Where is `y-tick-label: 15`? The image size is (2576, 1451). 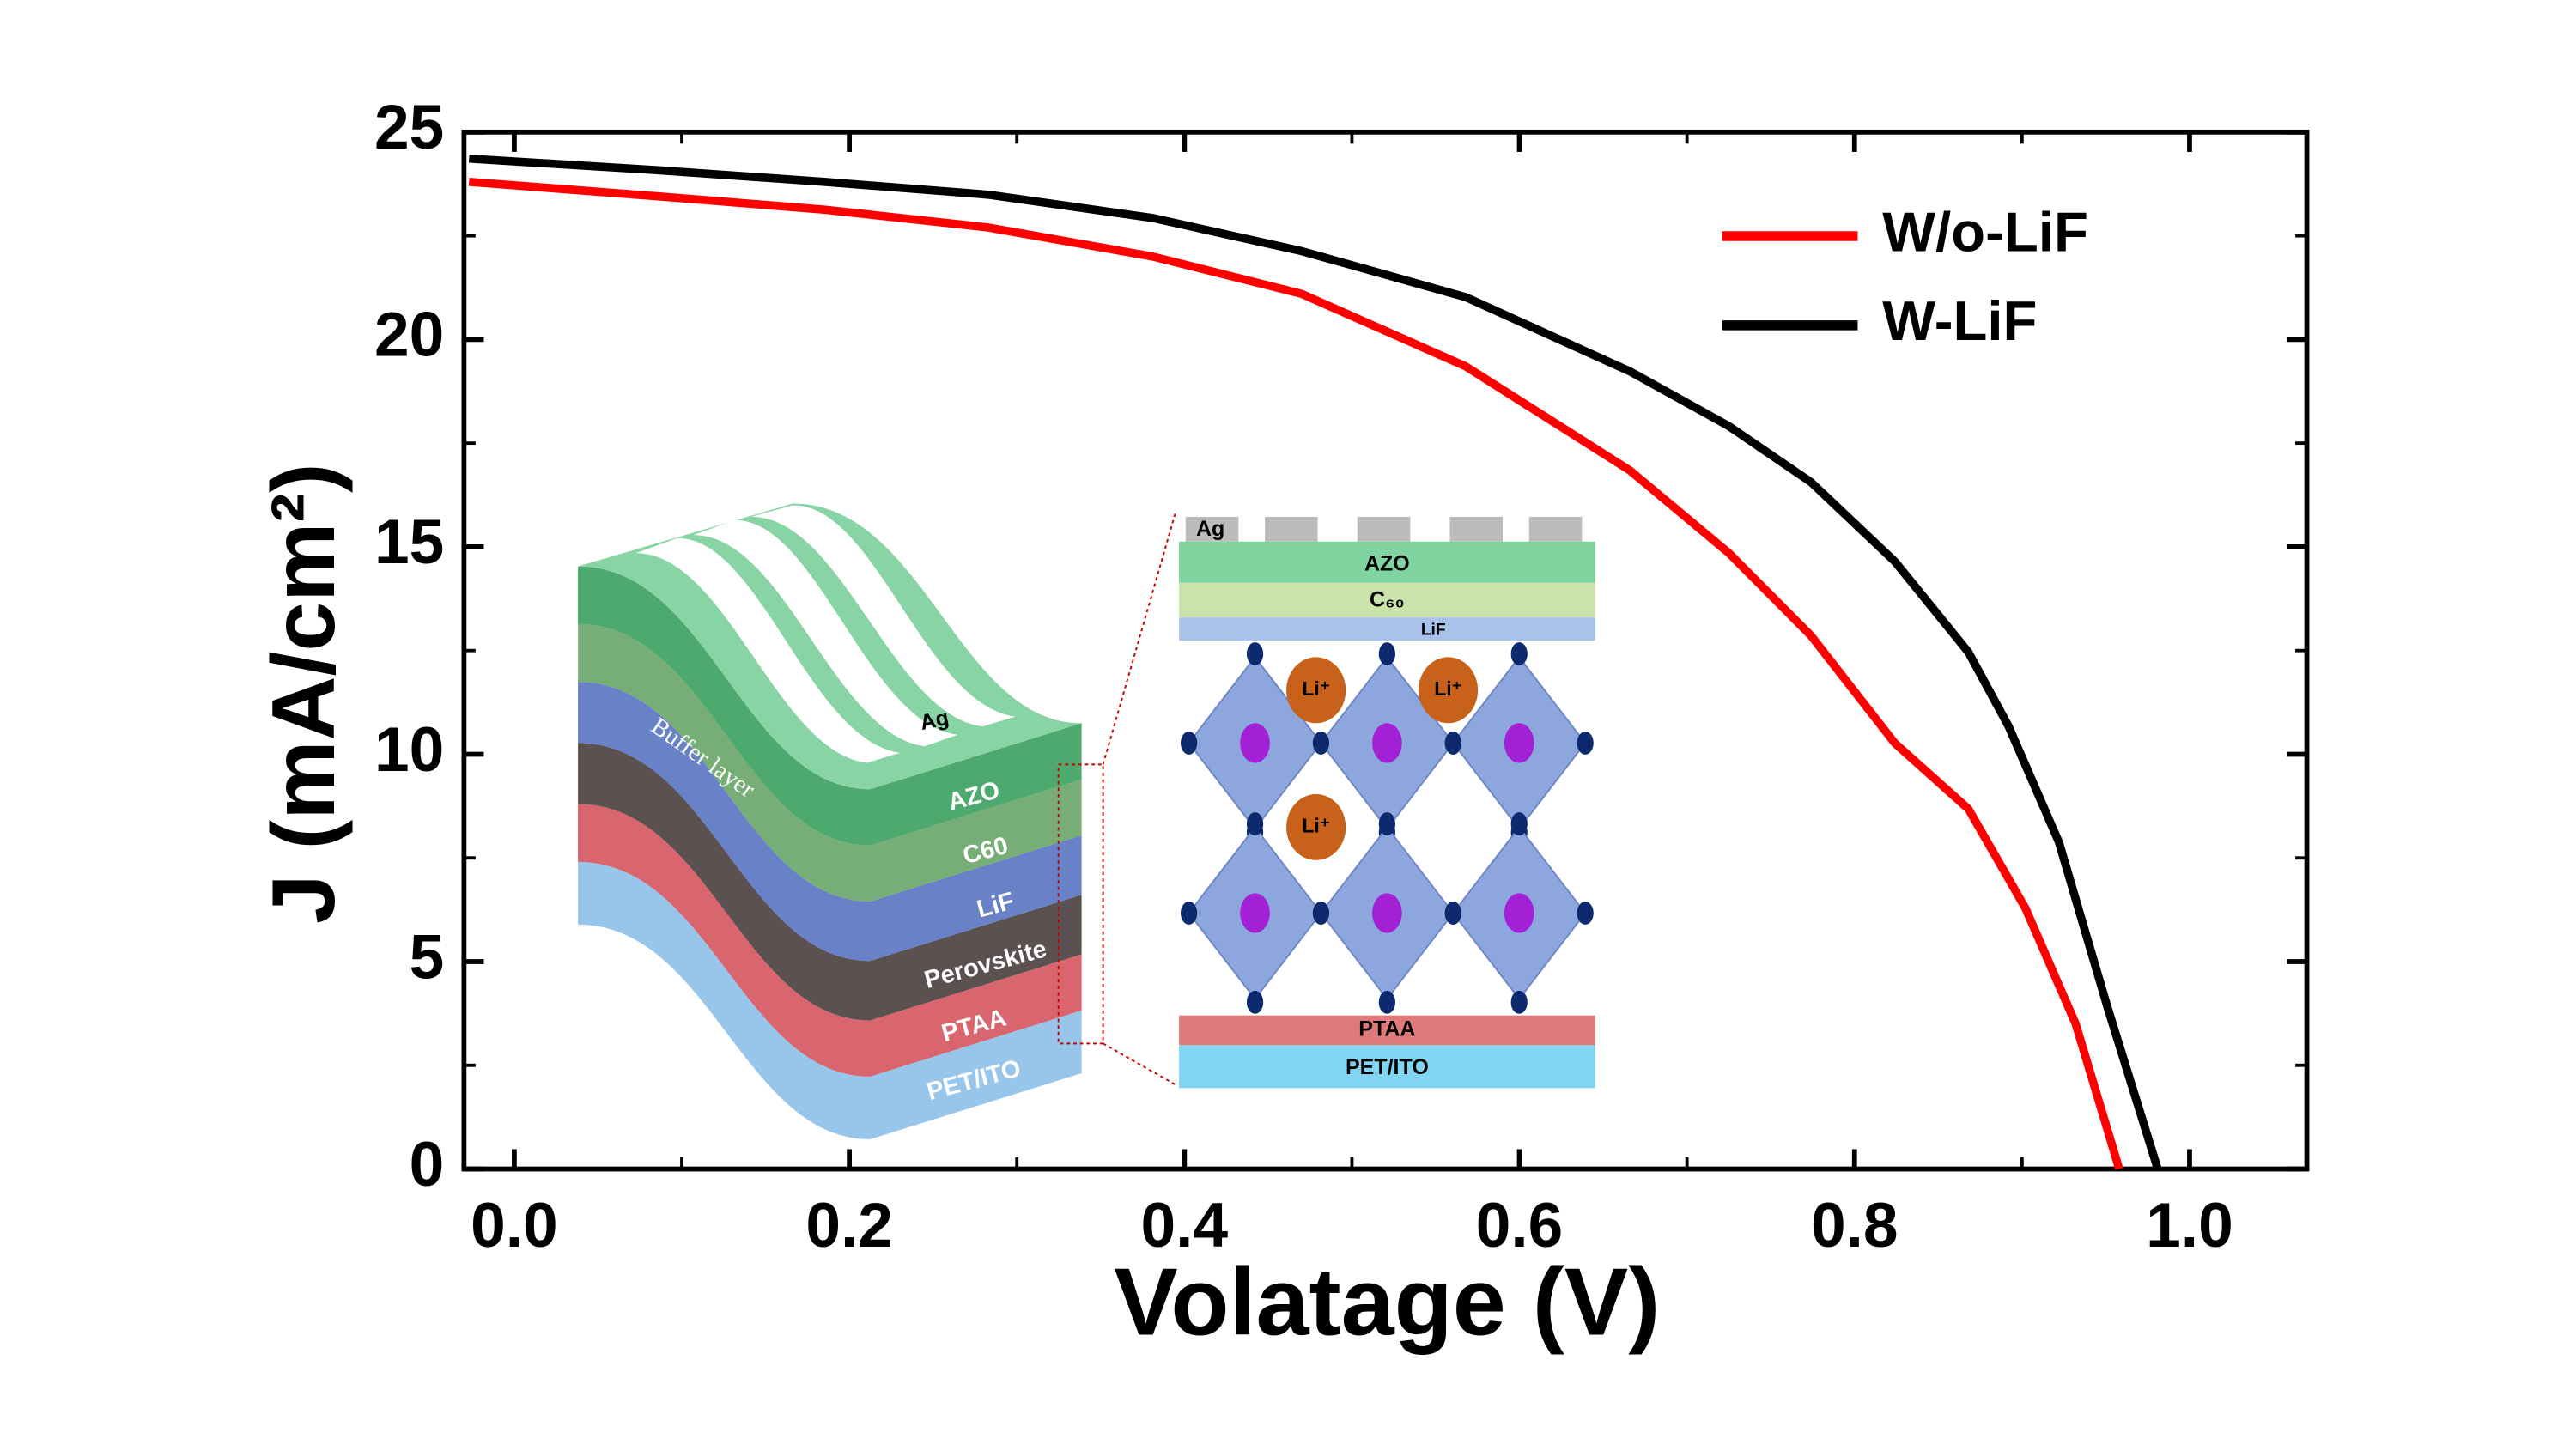 y-tick-label: 15 is located at coordinates (409, 542).